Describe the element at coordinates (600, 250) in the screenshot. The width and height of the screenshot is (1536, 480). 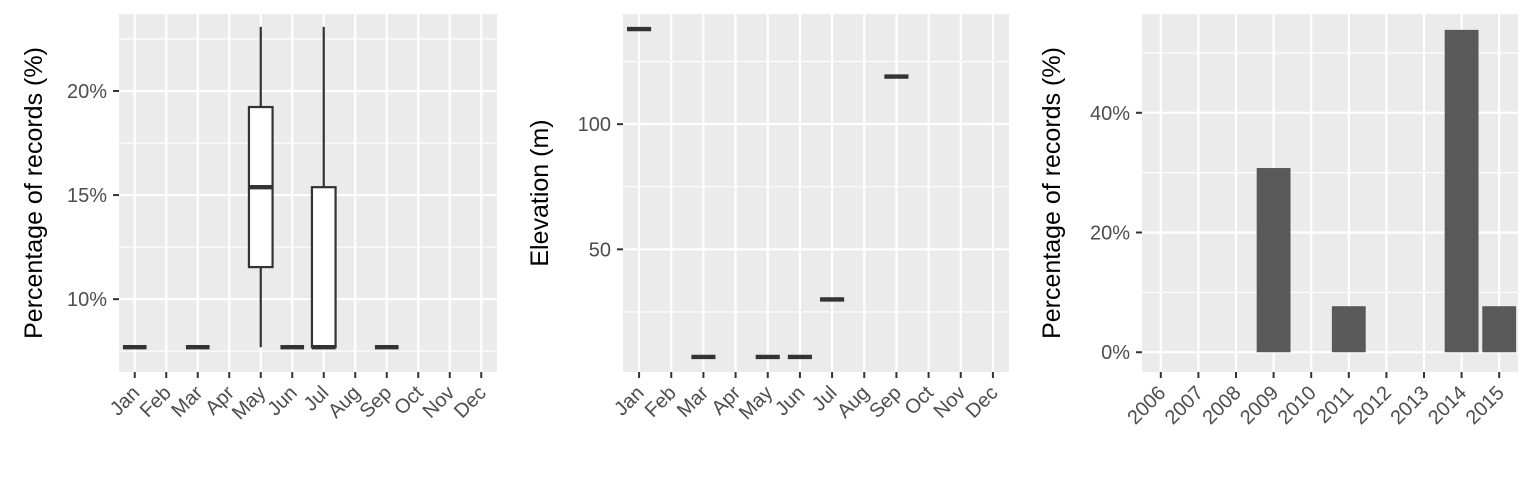
I see `y-tick-label: 50` at that location.